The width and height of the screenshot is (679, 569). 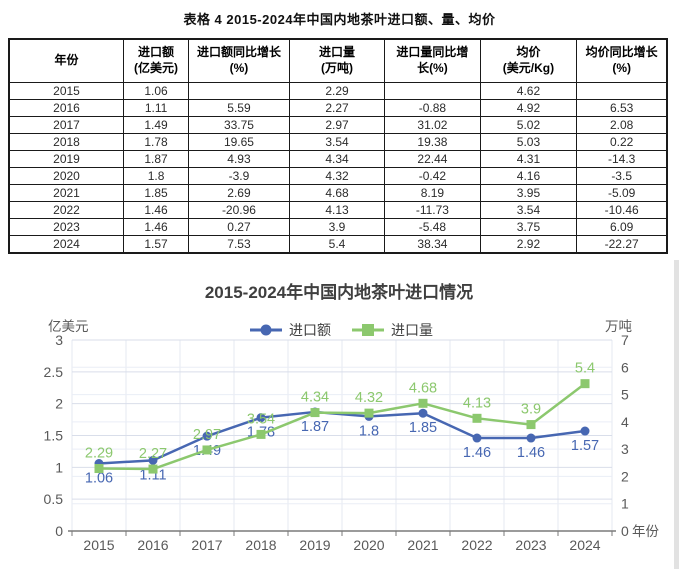 I want to click on page-edge-strip, so click(x=676, y=414).